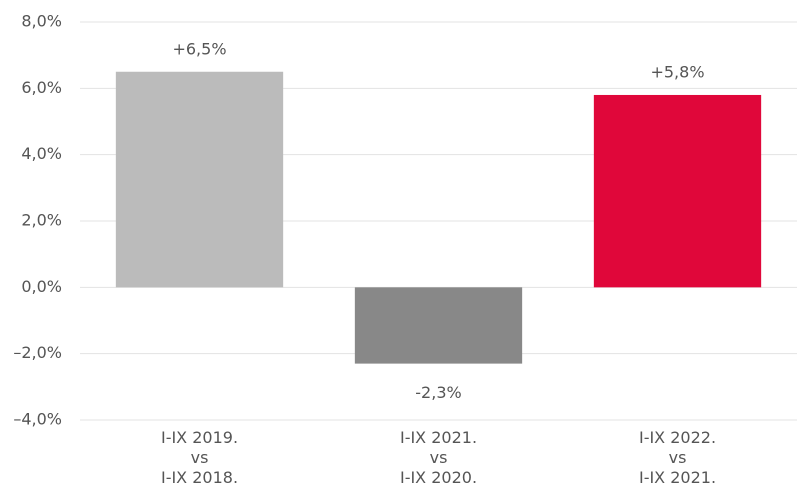  I want to click on y-tick-label: 0,0%, so click(41, 286).